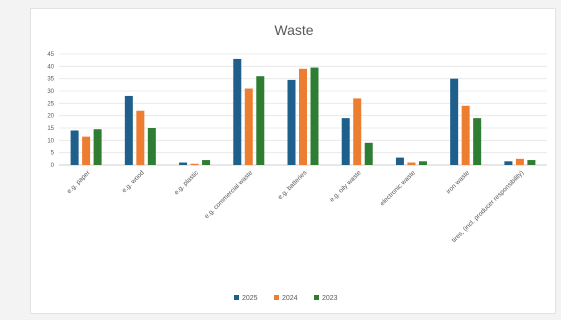  Describe the element at coordinates (50, 110) in the screenshot. I see `y-axis-ticks: 0 5 10 15 20 25 30 35 40 45` at that location.